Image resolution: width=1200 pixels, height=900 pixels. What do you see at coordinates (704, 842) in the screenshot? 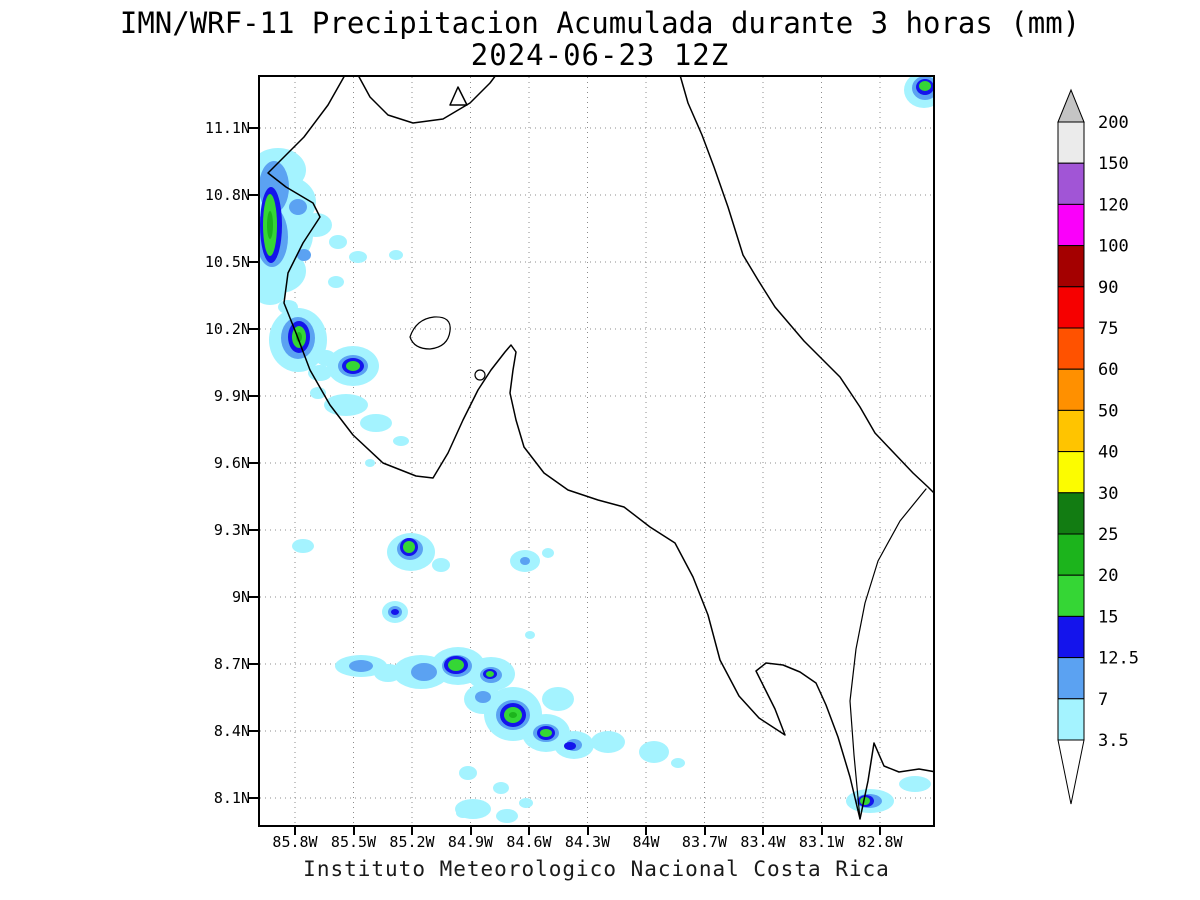
I see `lon-tick-label: 83.7W` at bounding box center [704, 842].